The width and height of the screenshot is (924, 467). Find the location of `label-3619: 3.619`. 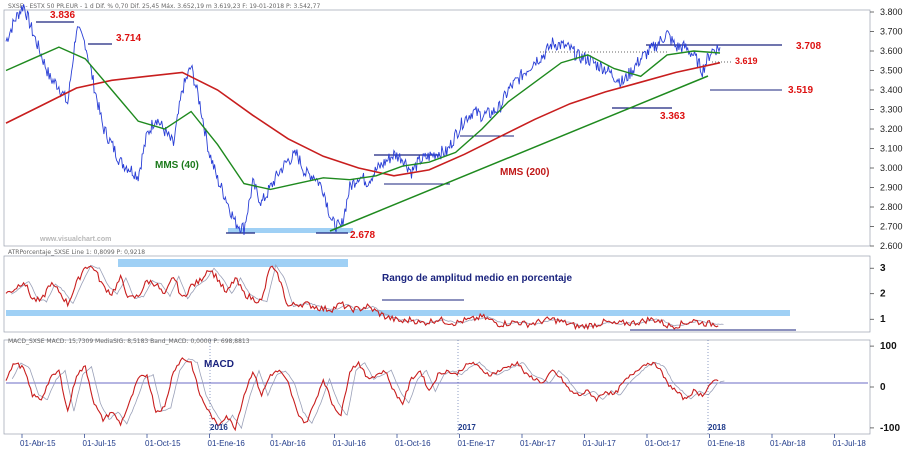

label-3619: 3.619 is located at coordinates (746, 61).